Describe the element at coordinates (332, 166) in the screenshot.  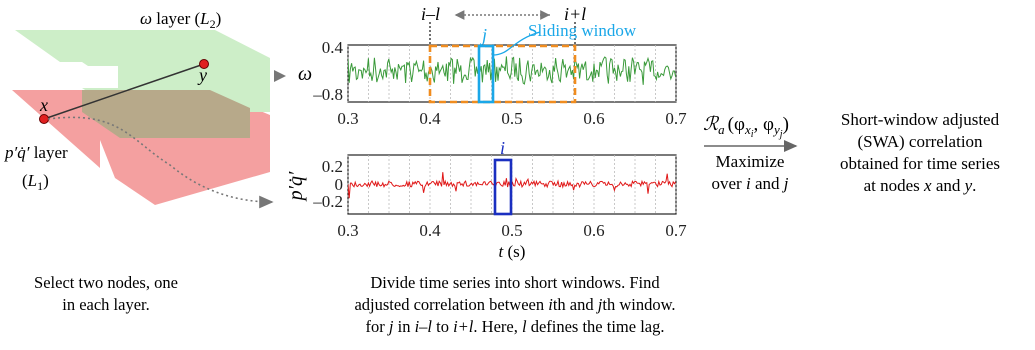
I see `bottom-ytick-0: 0.2` at that location.